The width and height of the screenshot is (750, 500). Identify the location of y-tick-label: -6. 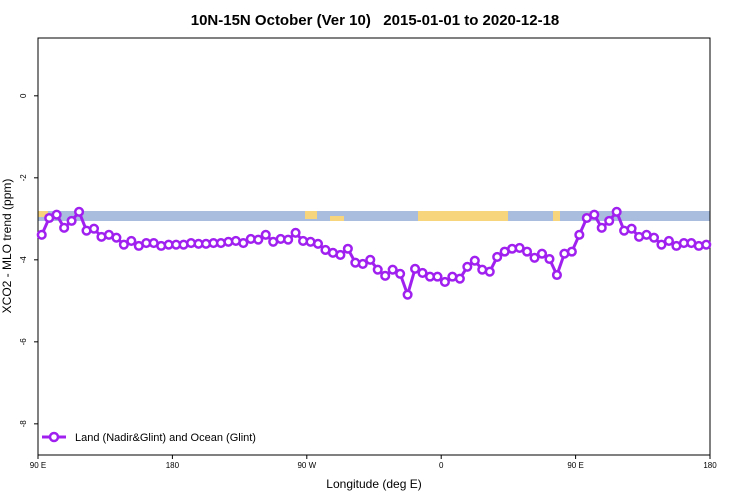
(23, 342).